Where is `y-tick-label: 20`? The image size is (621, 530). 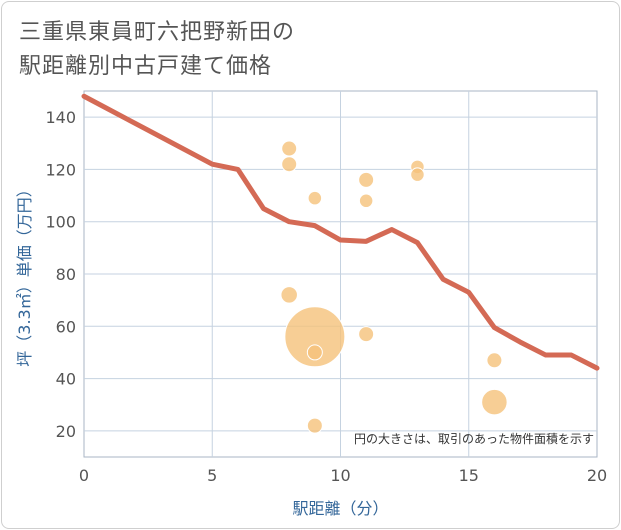 y-tick-label: 20 is located at coordinates (66, 431).